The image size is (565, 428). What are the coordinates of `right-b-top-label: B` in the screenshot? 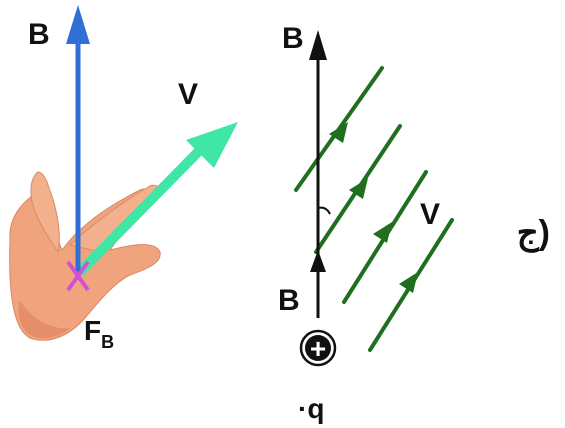 It's located at (293, 38).